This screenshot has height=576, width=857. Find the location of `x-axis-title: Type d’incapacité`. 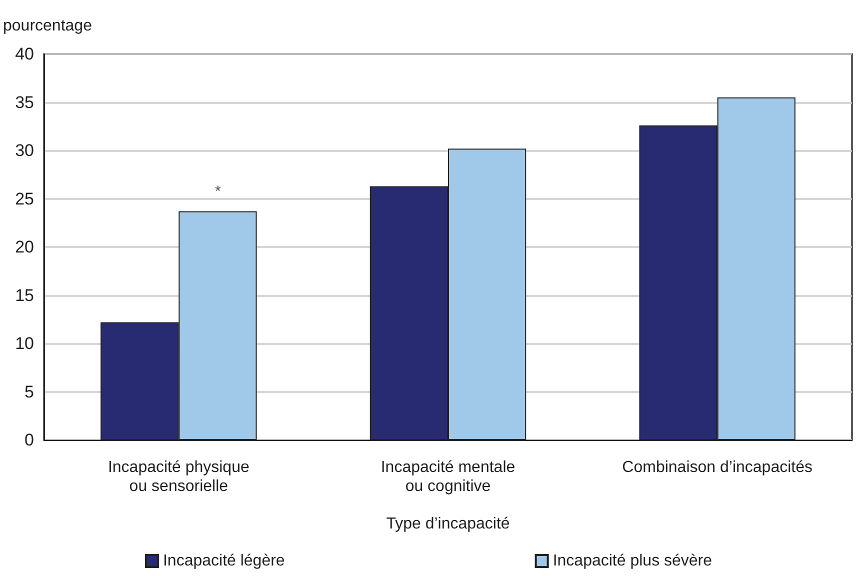

x-axis-title: Type d’incapacité is located at coordinates (448, 524).